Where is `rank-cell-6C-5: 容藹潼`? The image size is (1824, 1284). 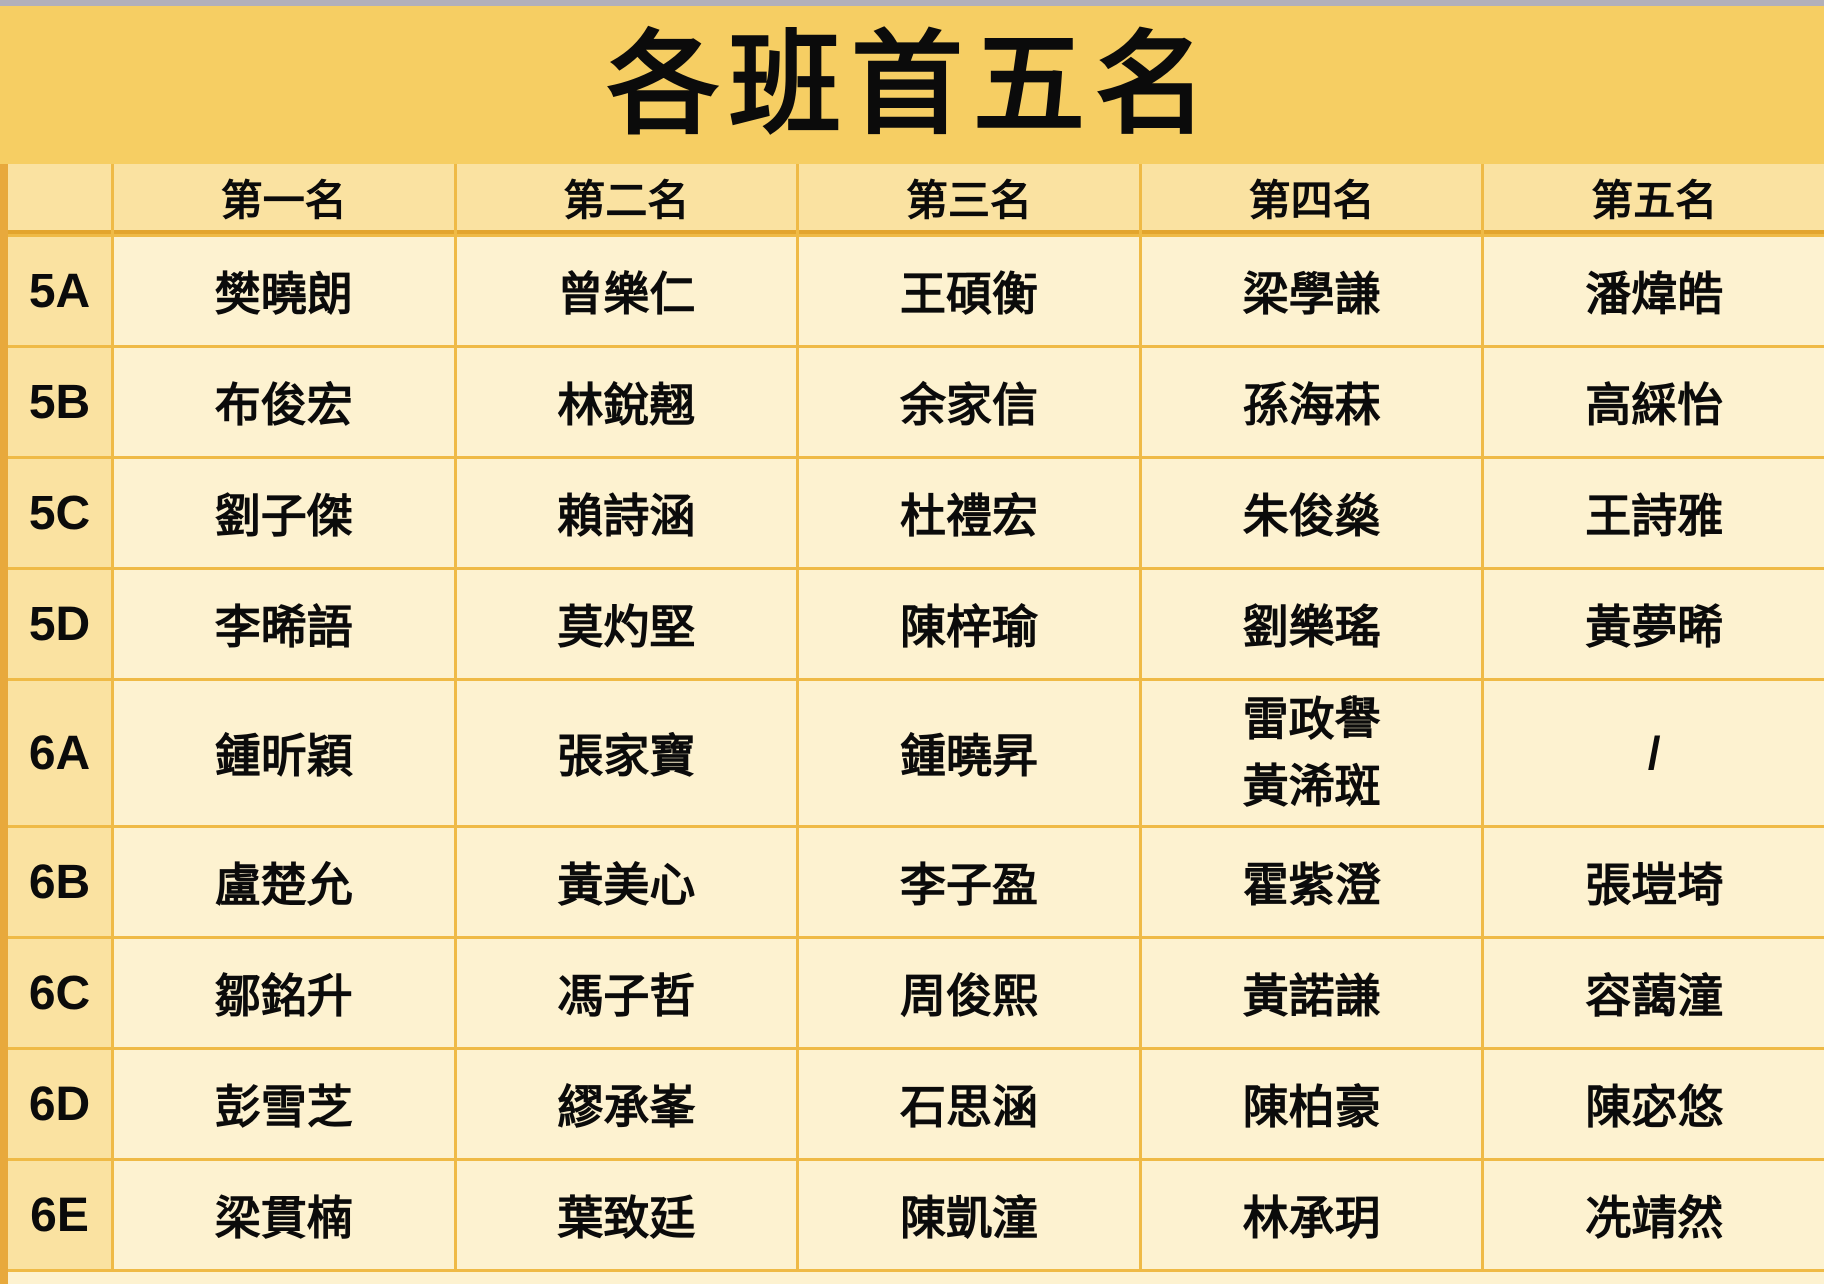 rank-cell-6C-5: 容藹潼 is located at coordinates (1654, 993).